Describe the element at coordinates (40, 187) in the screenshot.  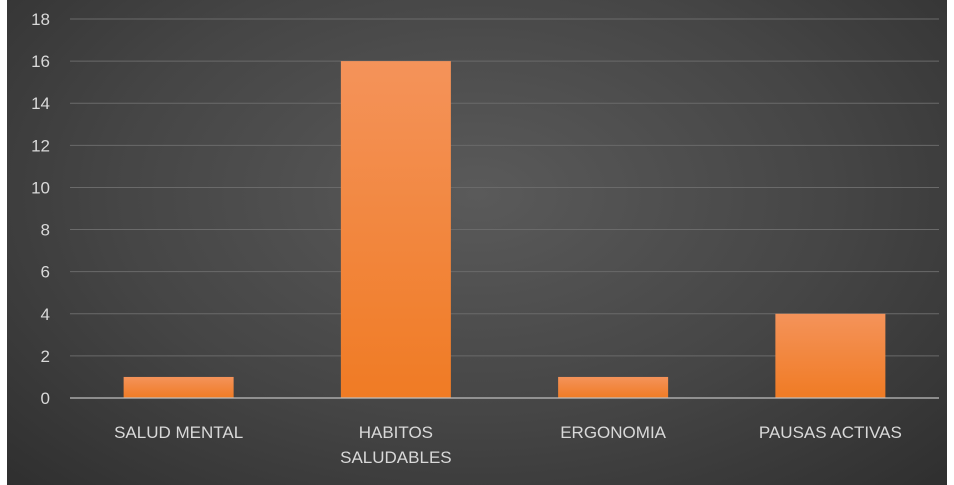
I see `y-tick-label: 10` at that location.